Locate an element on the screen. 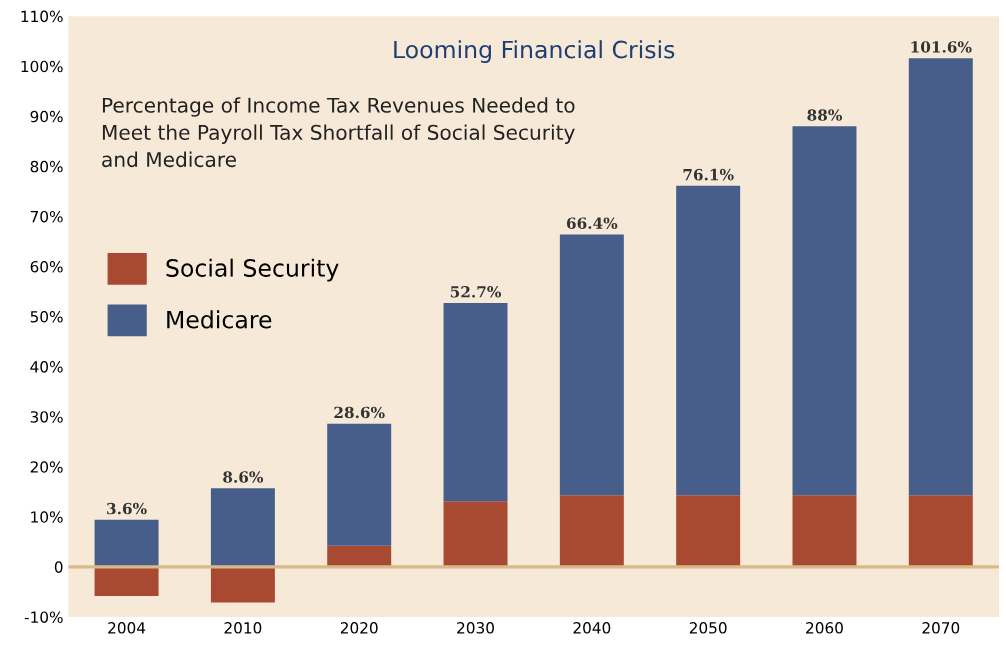  x-tick-label: 2004 is located at coordinates (127, 628).